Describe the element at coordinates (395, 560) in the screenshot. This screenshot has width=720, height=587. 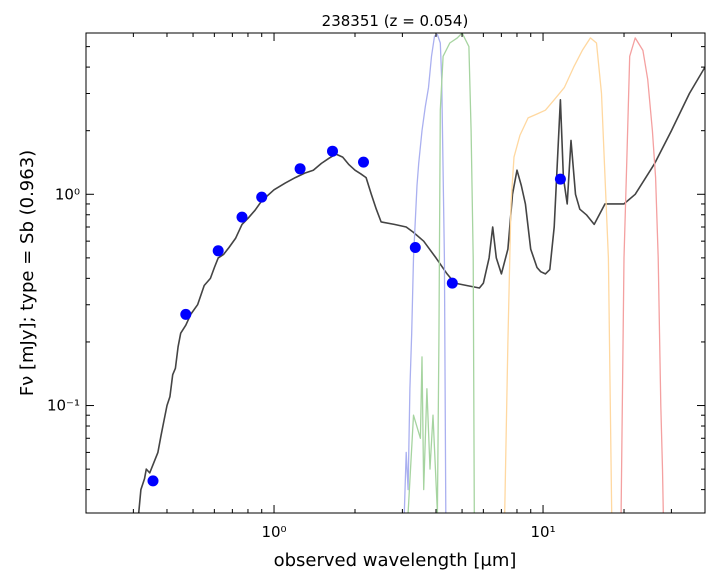
I see `x-axis-label: observed wavelength [μm]` at that location.